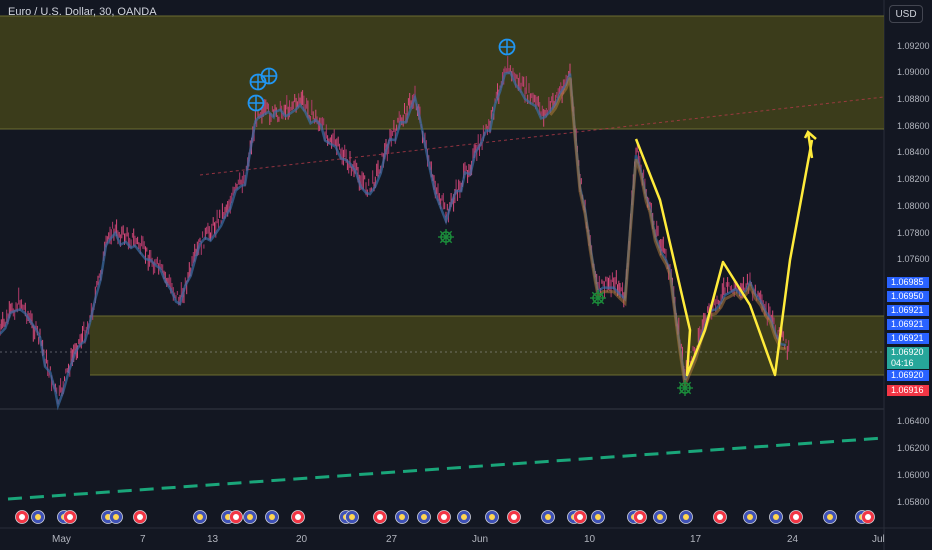 The width and height of the screenshot is (932, 550). Describe the element at coordinates (908, 352) in the screenshot. I see `current-price-badge: 1.06920` at that location.